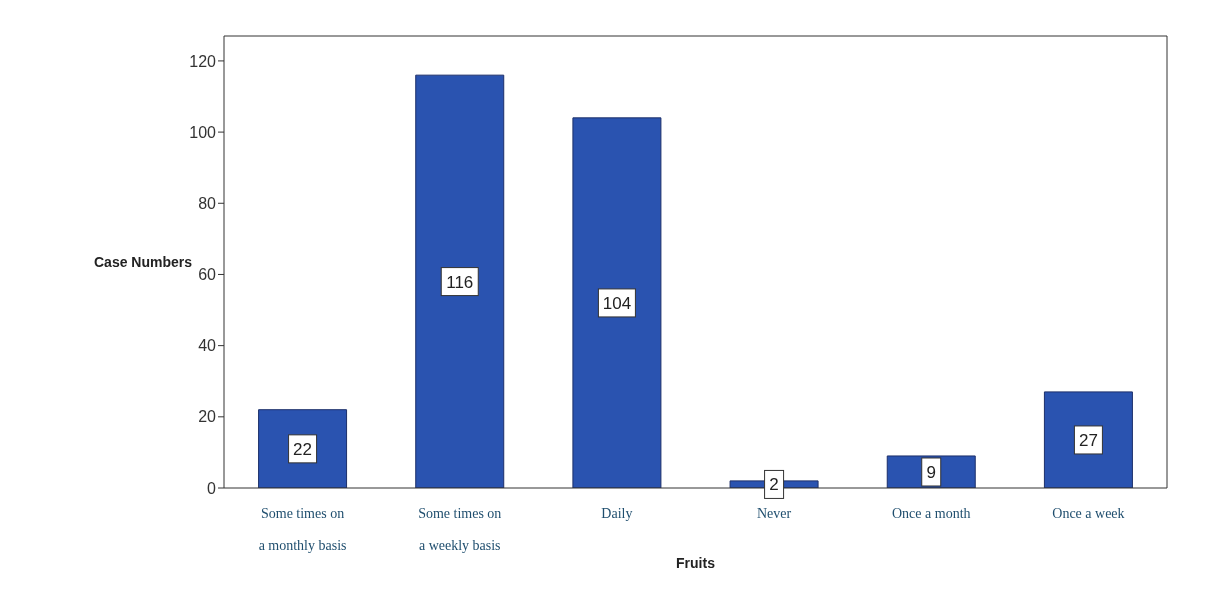 This screenshot has height=595, width=1212. What do you see at coordinates (774, 513) in the screenshot?
I see `x-tick-label: Never` at bounding box center [774, 513].